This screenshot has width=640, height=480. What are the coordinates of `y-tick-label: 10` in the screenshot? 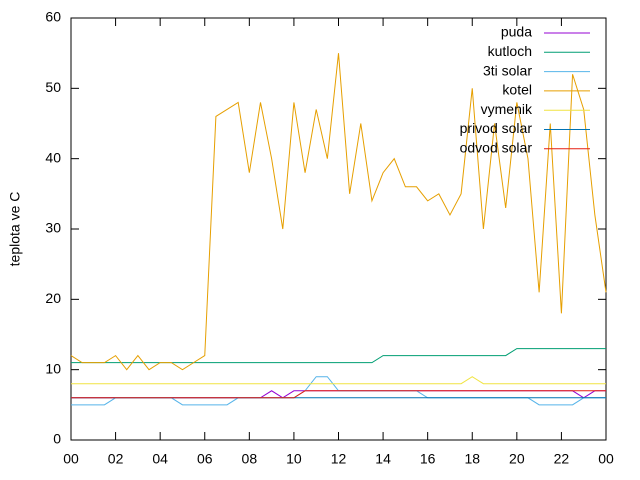 It's located at (53, 368).